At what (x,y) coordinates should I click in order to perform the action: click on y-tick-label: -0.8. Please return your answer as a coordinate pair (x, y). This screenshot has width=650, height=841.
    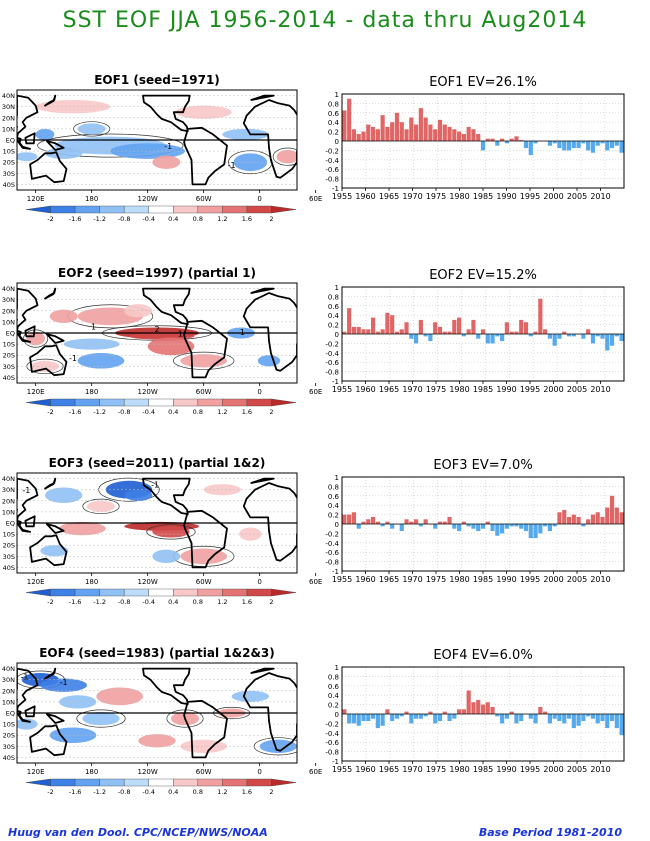
    Looking at the image, I should click on (332, 563).